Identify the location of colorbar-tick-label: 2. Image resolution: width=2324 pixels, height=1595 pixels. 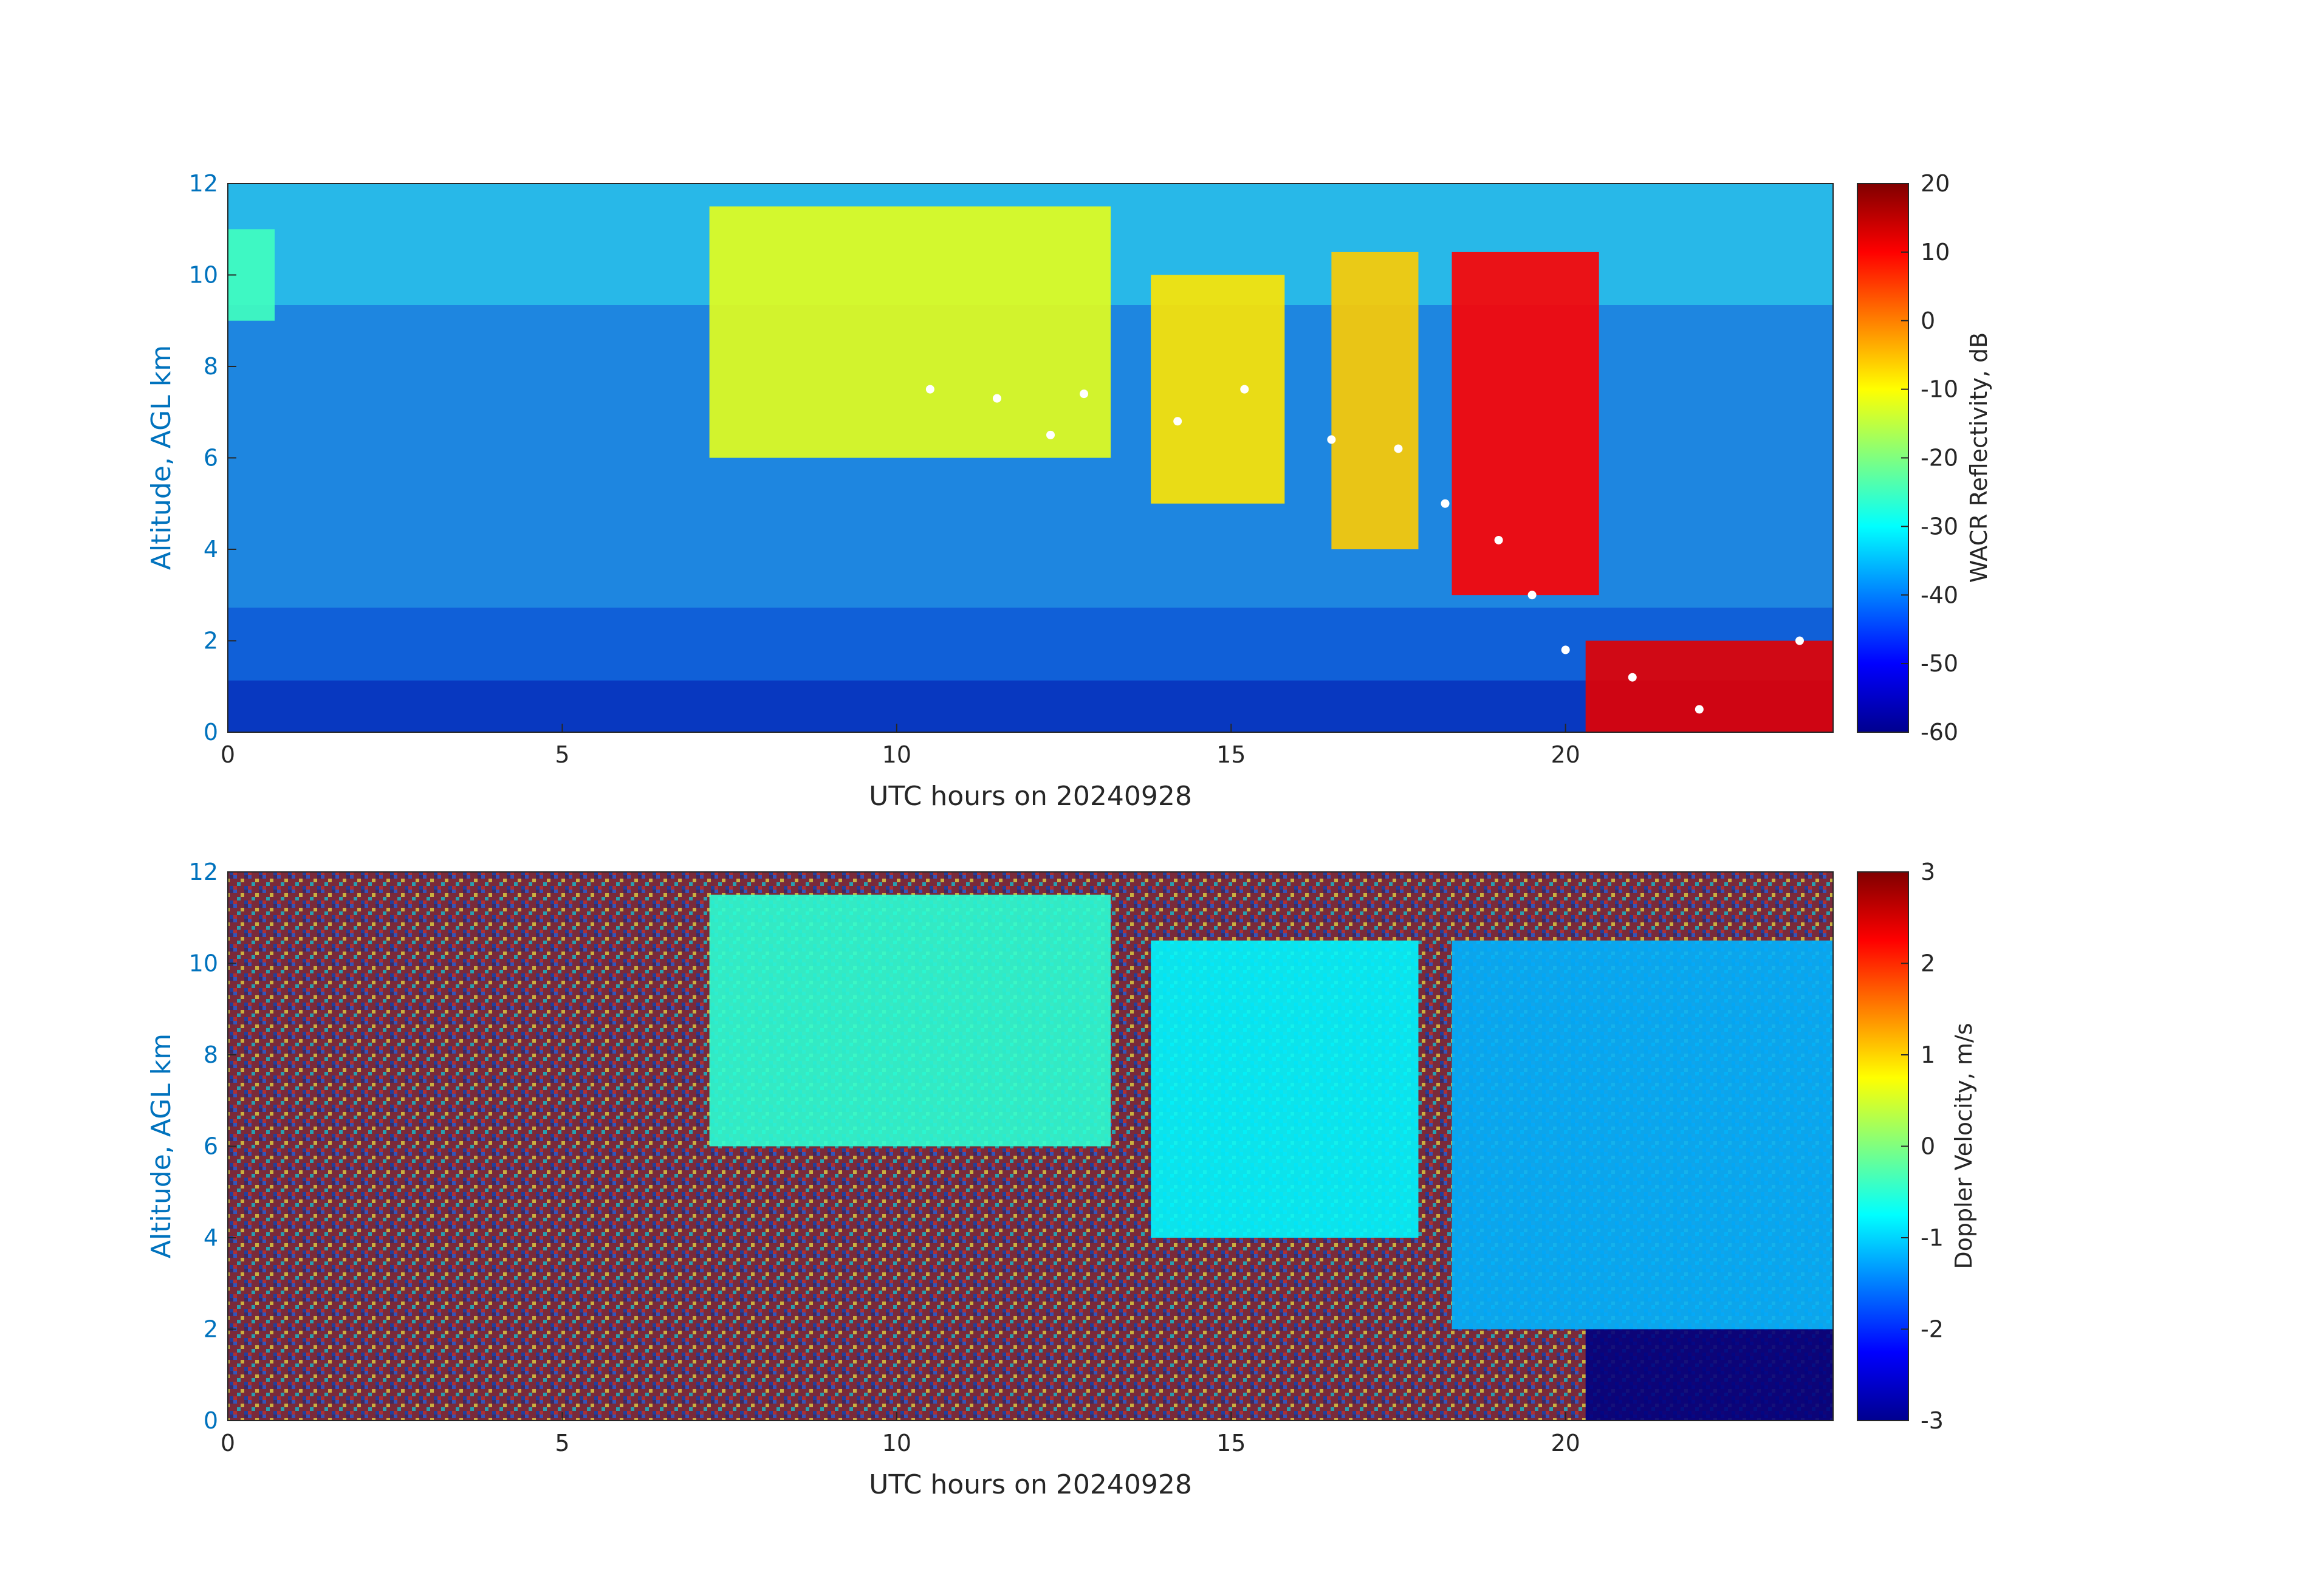
(1928, 963).